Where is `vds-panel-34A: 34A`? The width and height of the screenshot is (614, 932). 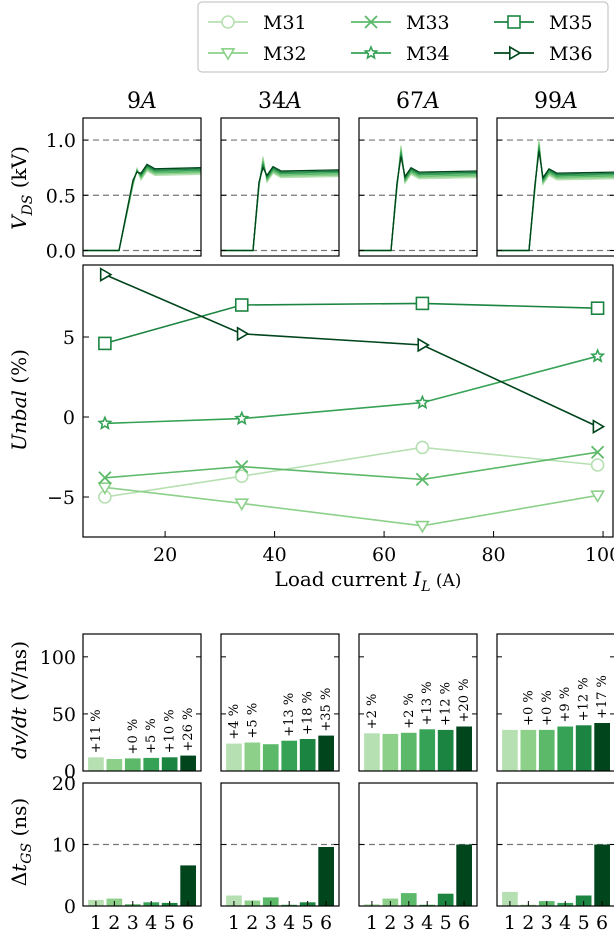
vds-panel-34A: 34A is located at coordinates (280, 173).